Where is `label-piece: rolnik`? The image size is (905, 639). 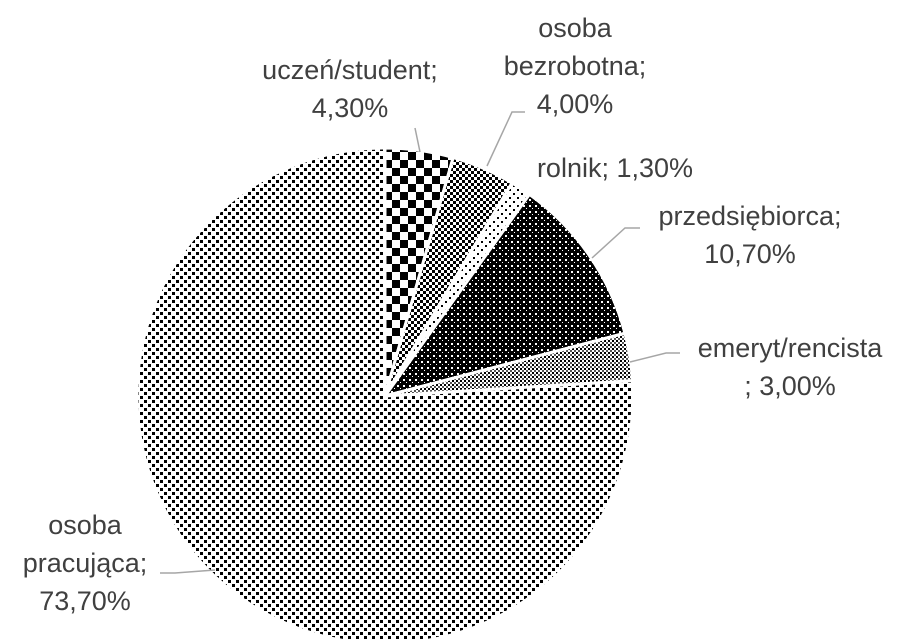 label-piece: rolnik is located at coordinates (569, 168).